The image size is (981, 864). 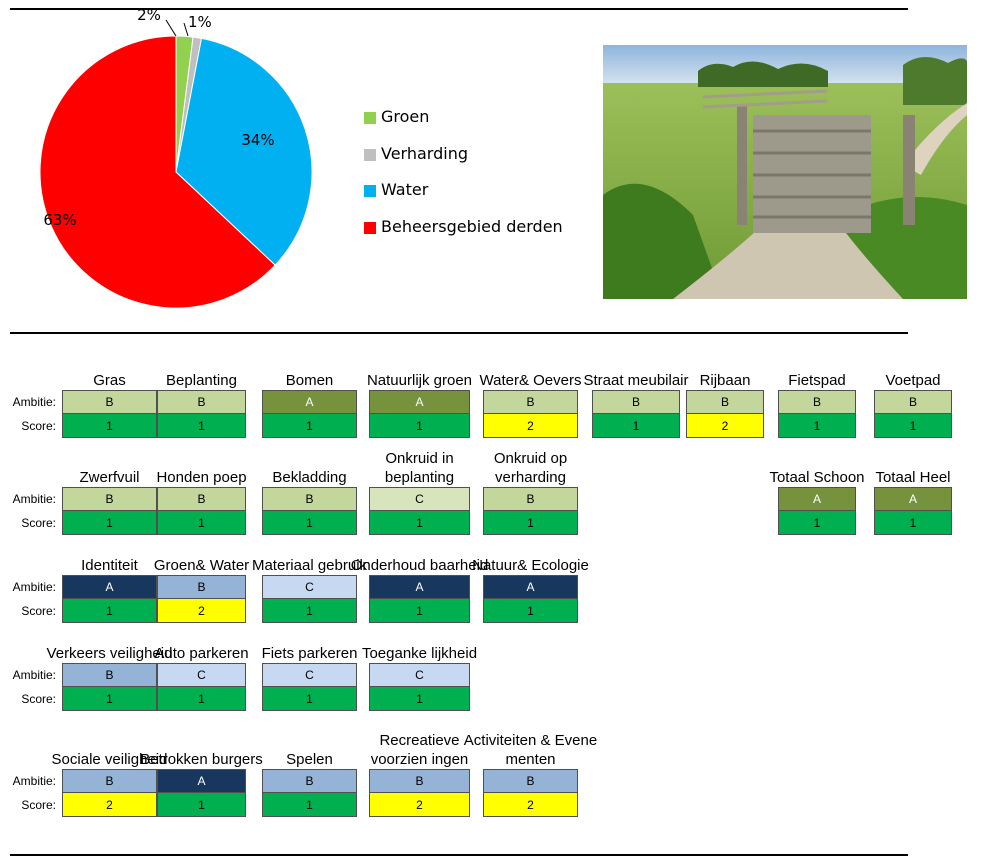 What do you see at coordinates (109, 653) in the screenshot?
I see `indicator-title-verkeers-veiligheid: Verkeers veiligheid` at bounding box center [109, 653].